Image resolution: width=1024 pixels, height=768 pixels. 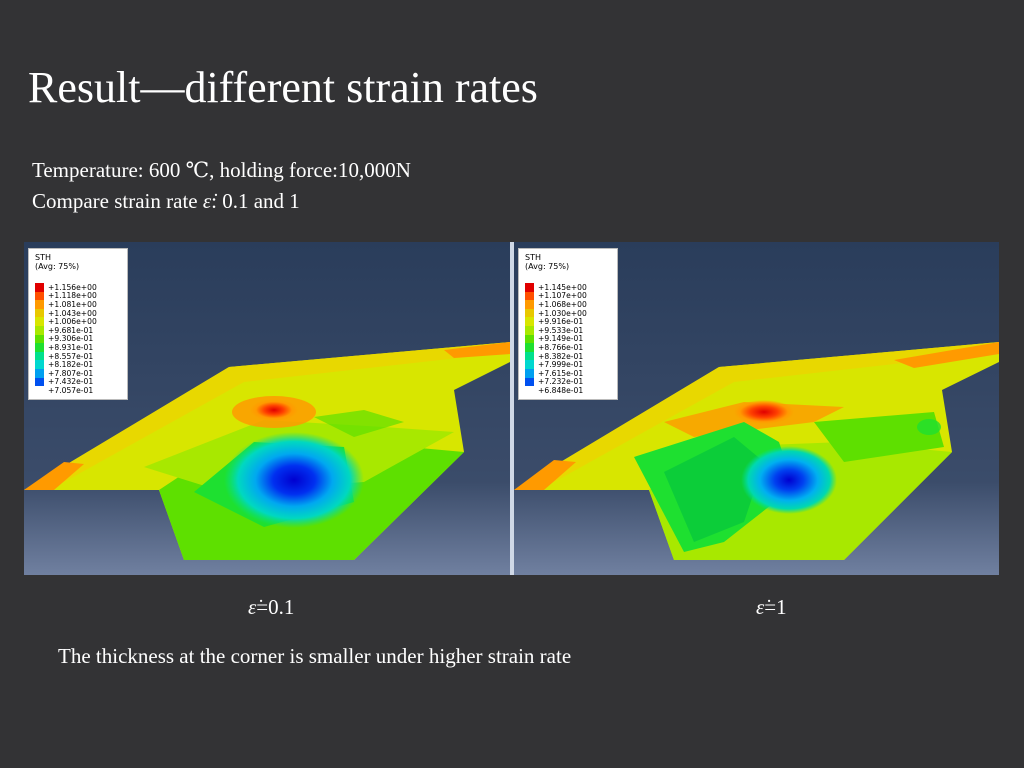 What do you see at coordinates (562, 313) in the screenshot?
I see `legend-value: +1.030e+00` at bounding box center [562, 313].